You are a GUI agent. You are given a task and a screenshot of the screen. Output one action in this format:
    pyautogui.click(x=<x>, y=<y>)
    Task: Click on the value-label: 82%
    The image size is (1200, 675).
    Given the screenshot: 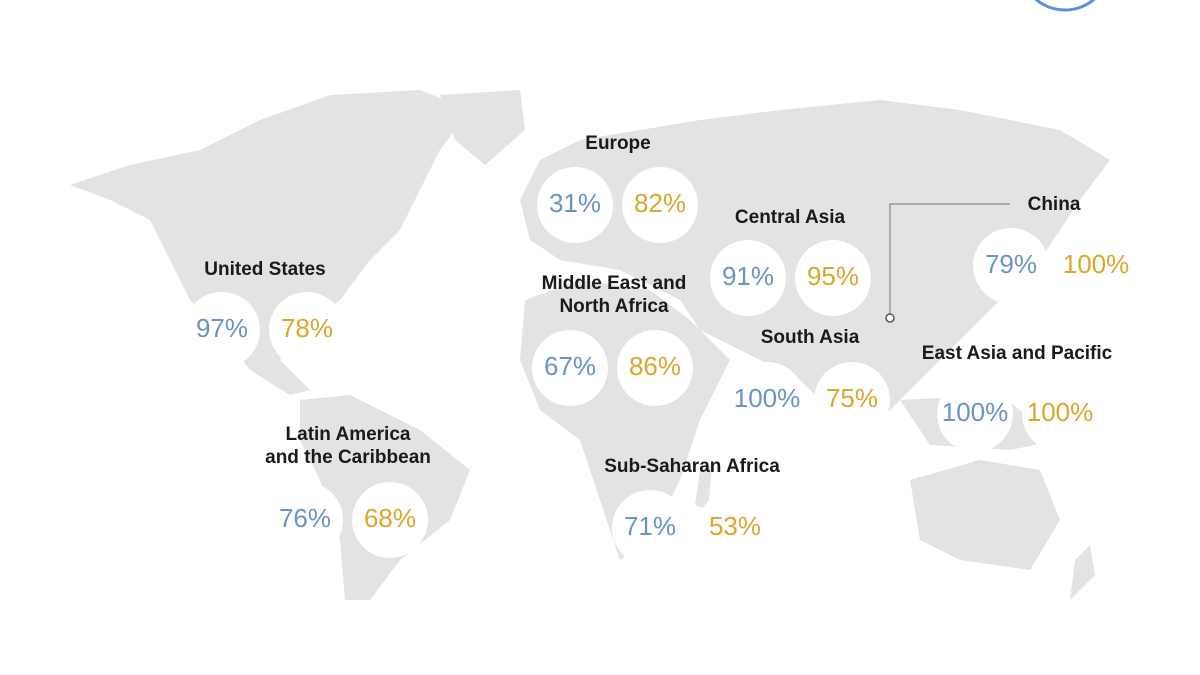 What is the action you would take?
    pyautogui.click(x=660, y=203)
    